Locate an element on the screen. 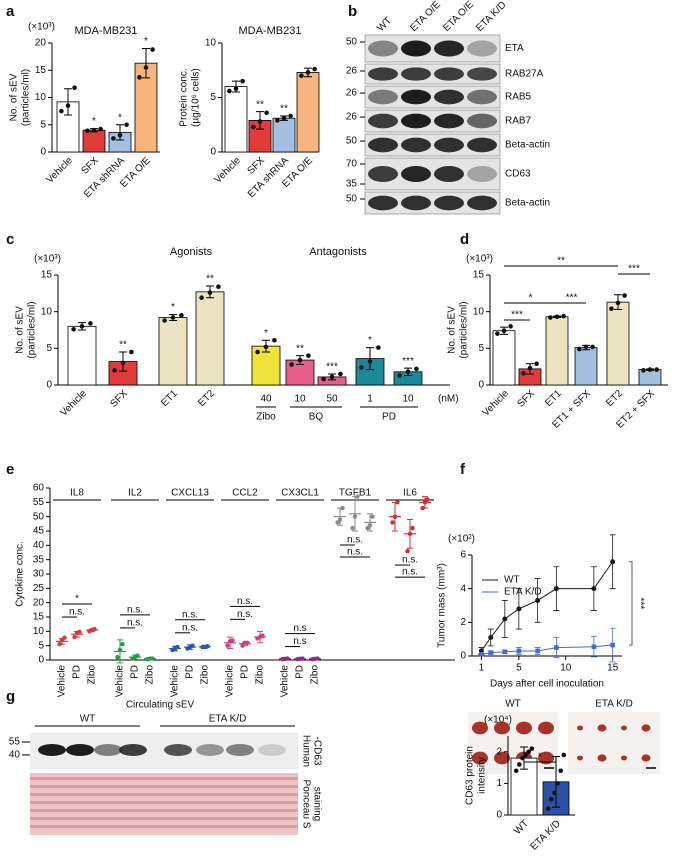 This screenshot has height=856, width=685. group-title: CXCL13 is located at coordinates (190, 493).